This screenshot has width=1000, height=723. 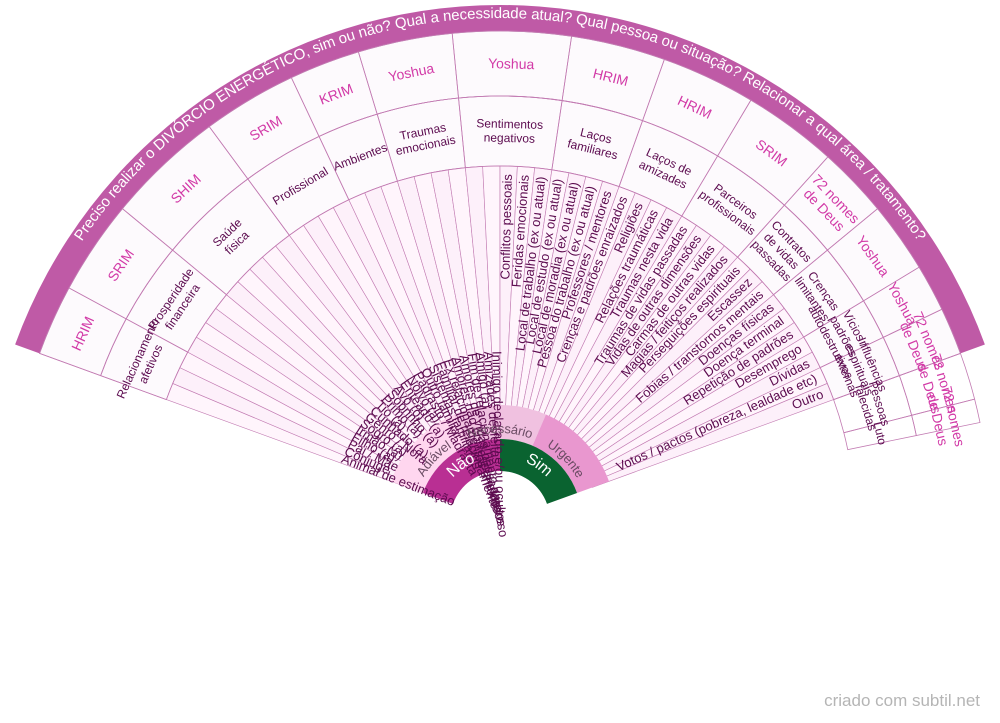 I want to click on detail-label: Inimigo declarado e/ou oculto, so click(x=498, y=436).